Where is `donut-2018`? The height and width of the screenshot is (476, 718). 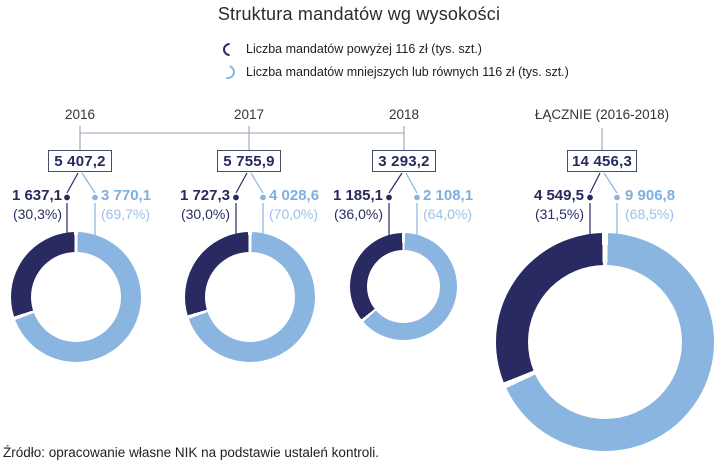 donut-2018 is located at coordinates (403, 286).